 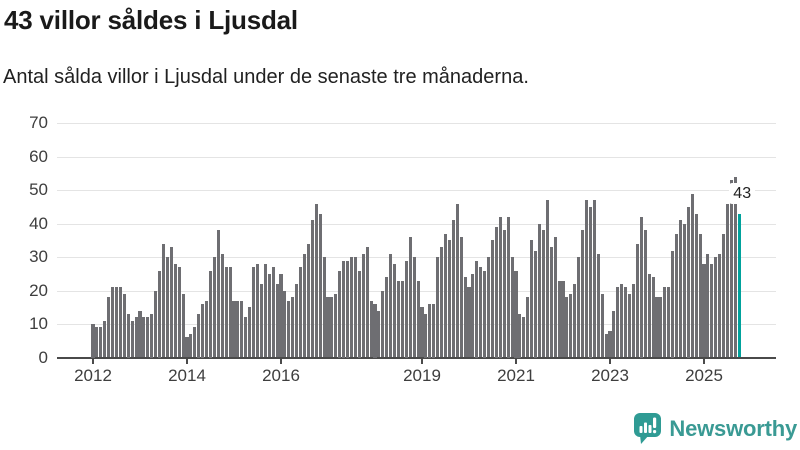 I want to click on newsworthy-icon, so click(x=648, y=428).